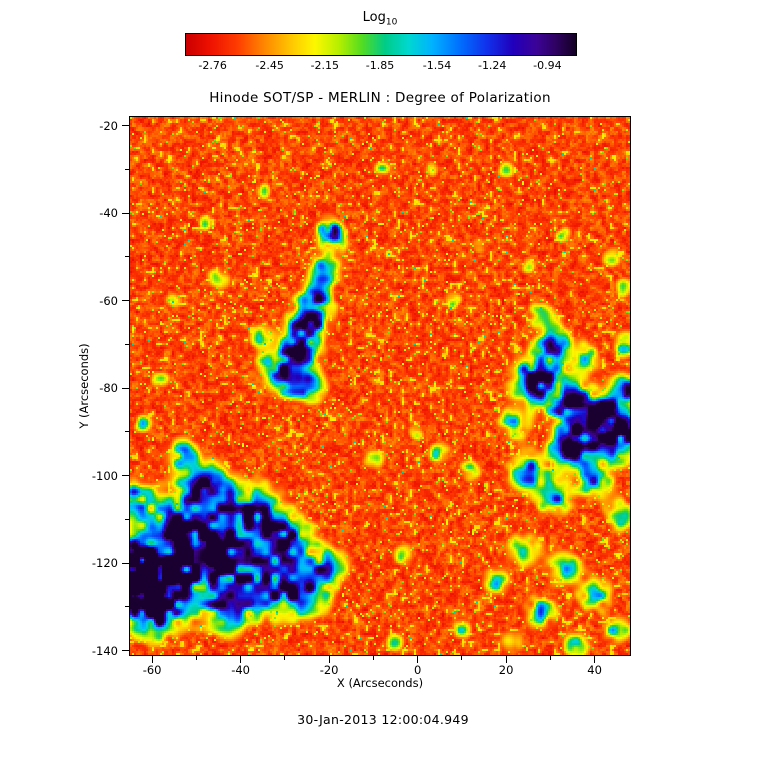  I want to click on x-tick-label: -60, so click(152, 670).